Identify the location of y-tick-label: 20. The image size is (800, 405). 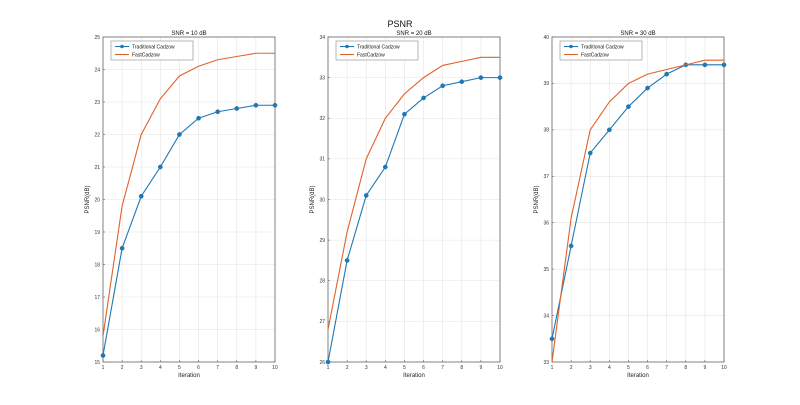
(97, 200).